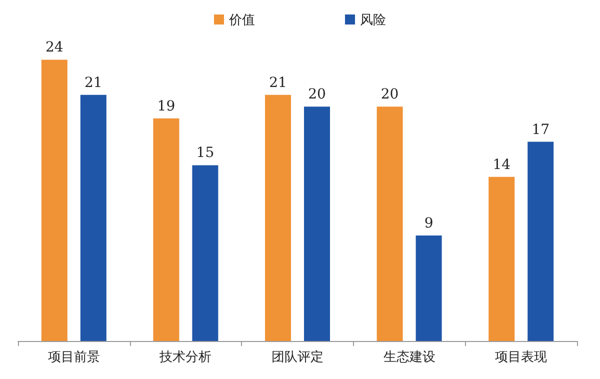 Image resolution: width=600 pixels, height=379 pixels. Describe the element at coordinates (74, 357) in the screenshot. I see `x-tick-label: 项目前景` at that location.